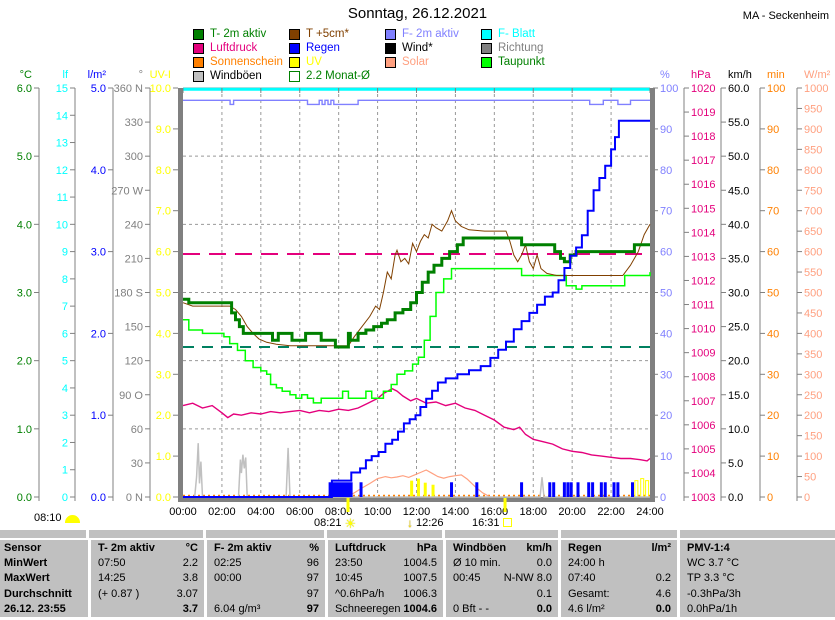 The image size is (835, 620). I want to click on x-axis-label: 12:00, so click(417, 512).